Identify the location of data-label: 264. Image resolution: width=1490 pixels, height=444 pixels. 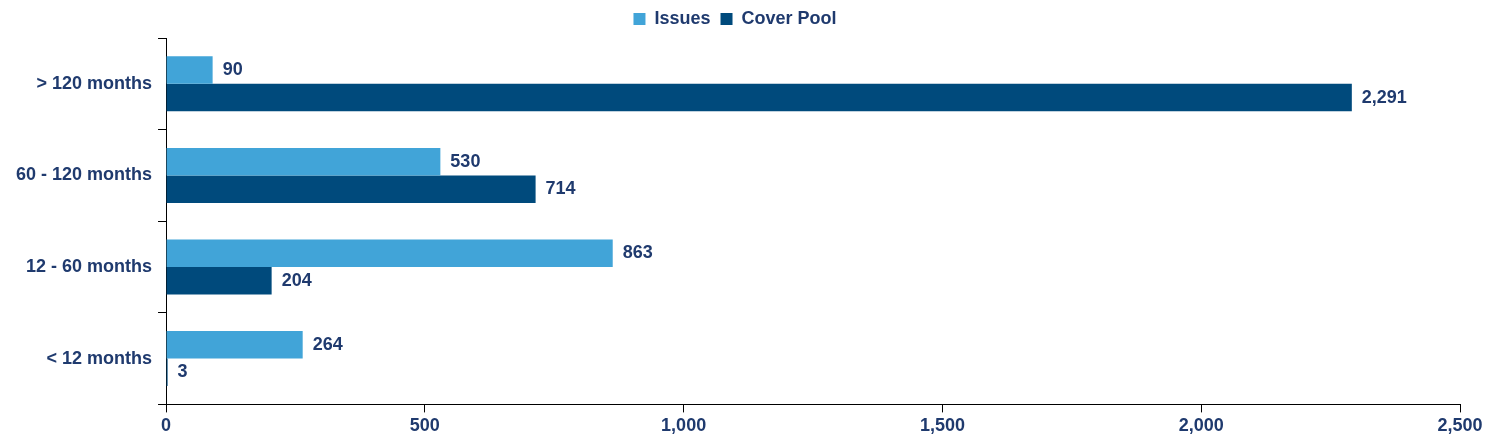
(327, 343).